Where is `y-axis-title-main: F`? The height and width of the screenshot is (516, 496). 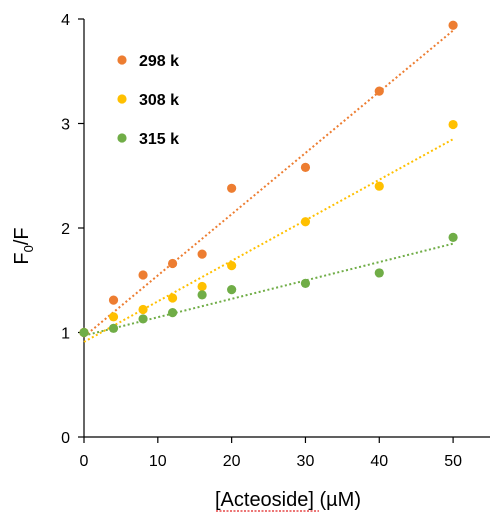 y-axis-title-main: F is located at coordinates (22, 258).